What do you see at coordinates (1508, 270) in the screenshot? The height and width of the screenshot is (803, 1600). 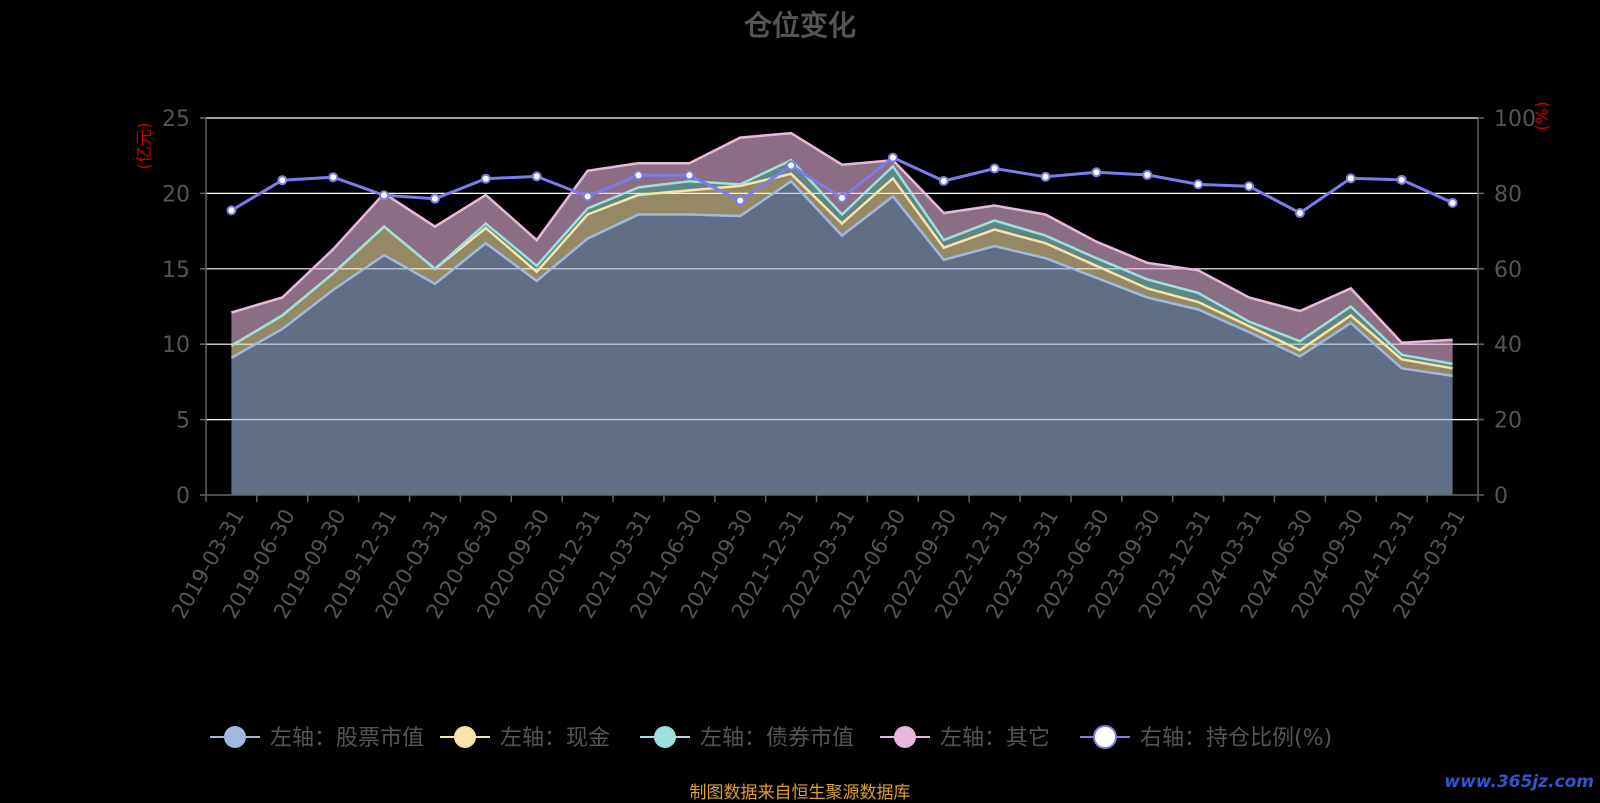 I see `y-right-tick-label: 60` at bounding box center [1508, 270].